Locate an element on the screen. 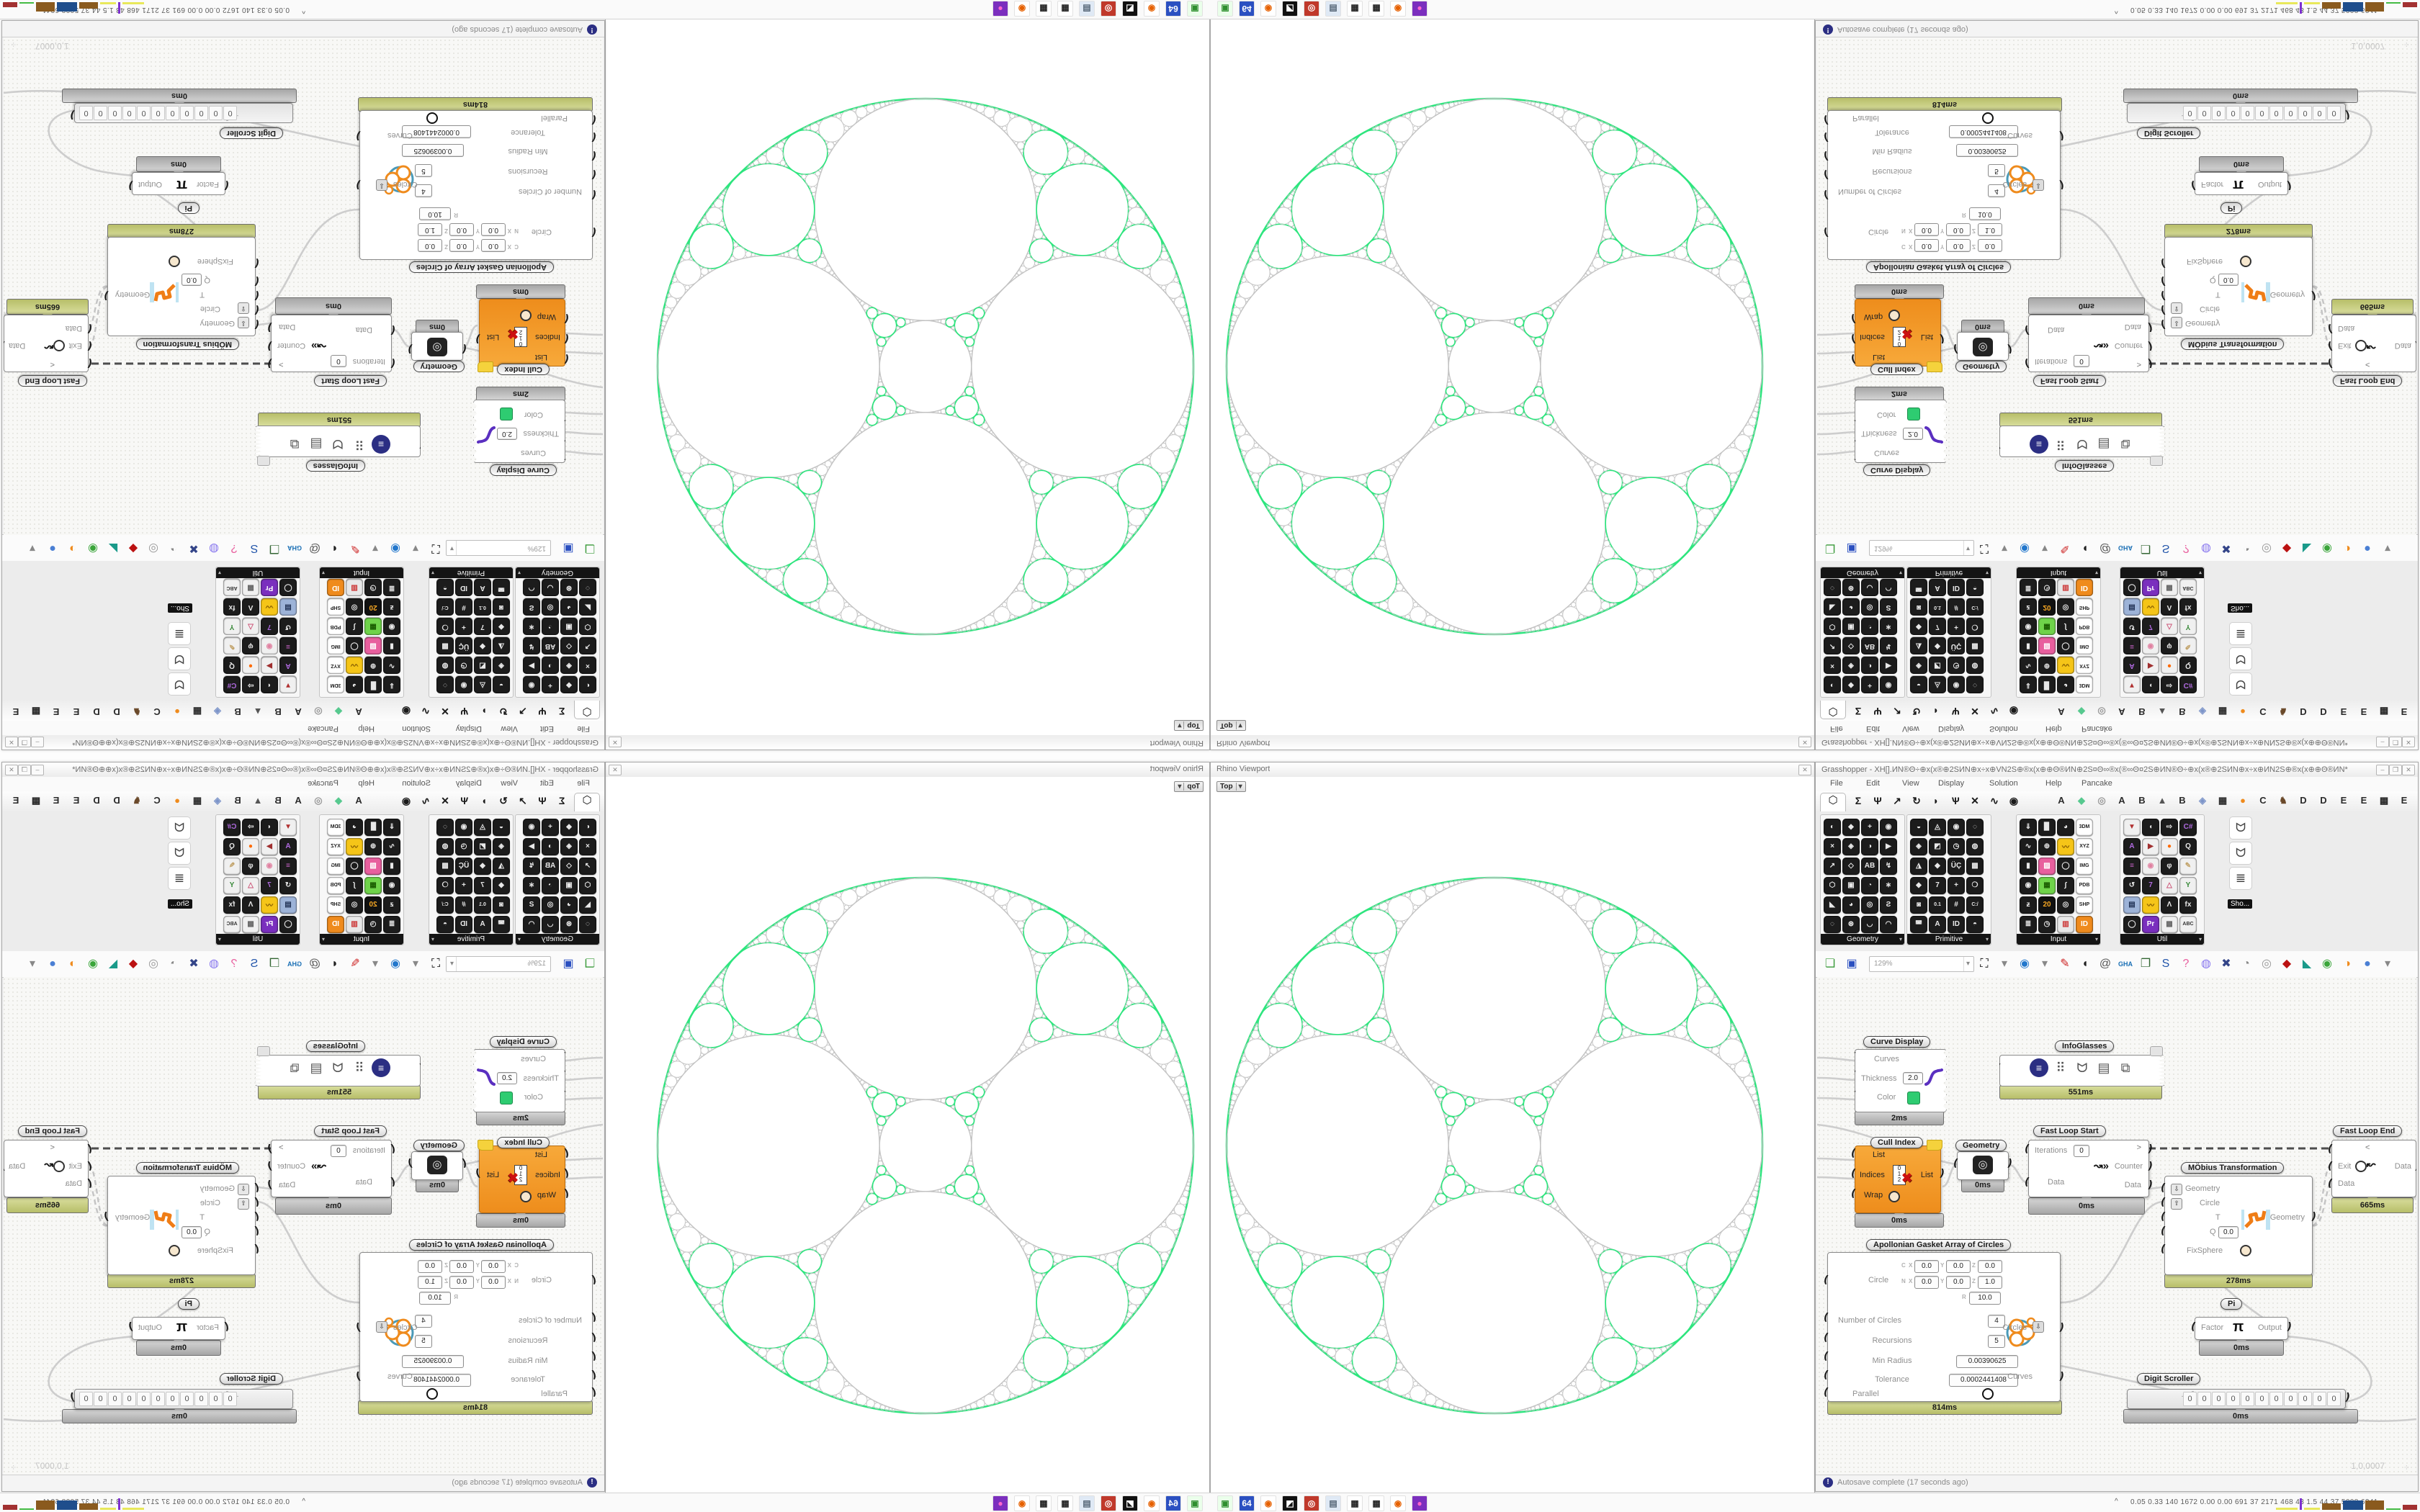 This screenshot has height=1512, width=2420. goggles-icon: ᗢ is located at coordinates (2082, 1068).